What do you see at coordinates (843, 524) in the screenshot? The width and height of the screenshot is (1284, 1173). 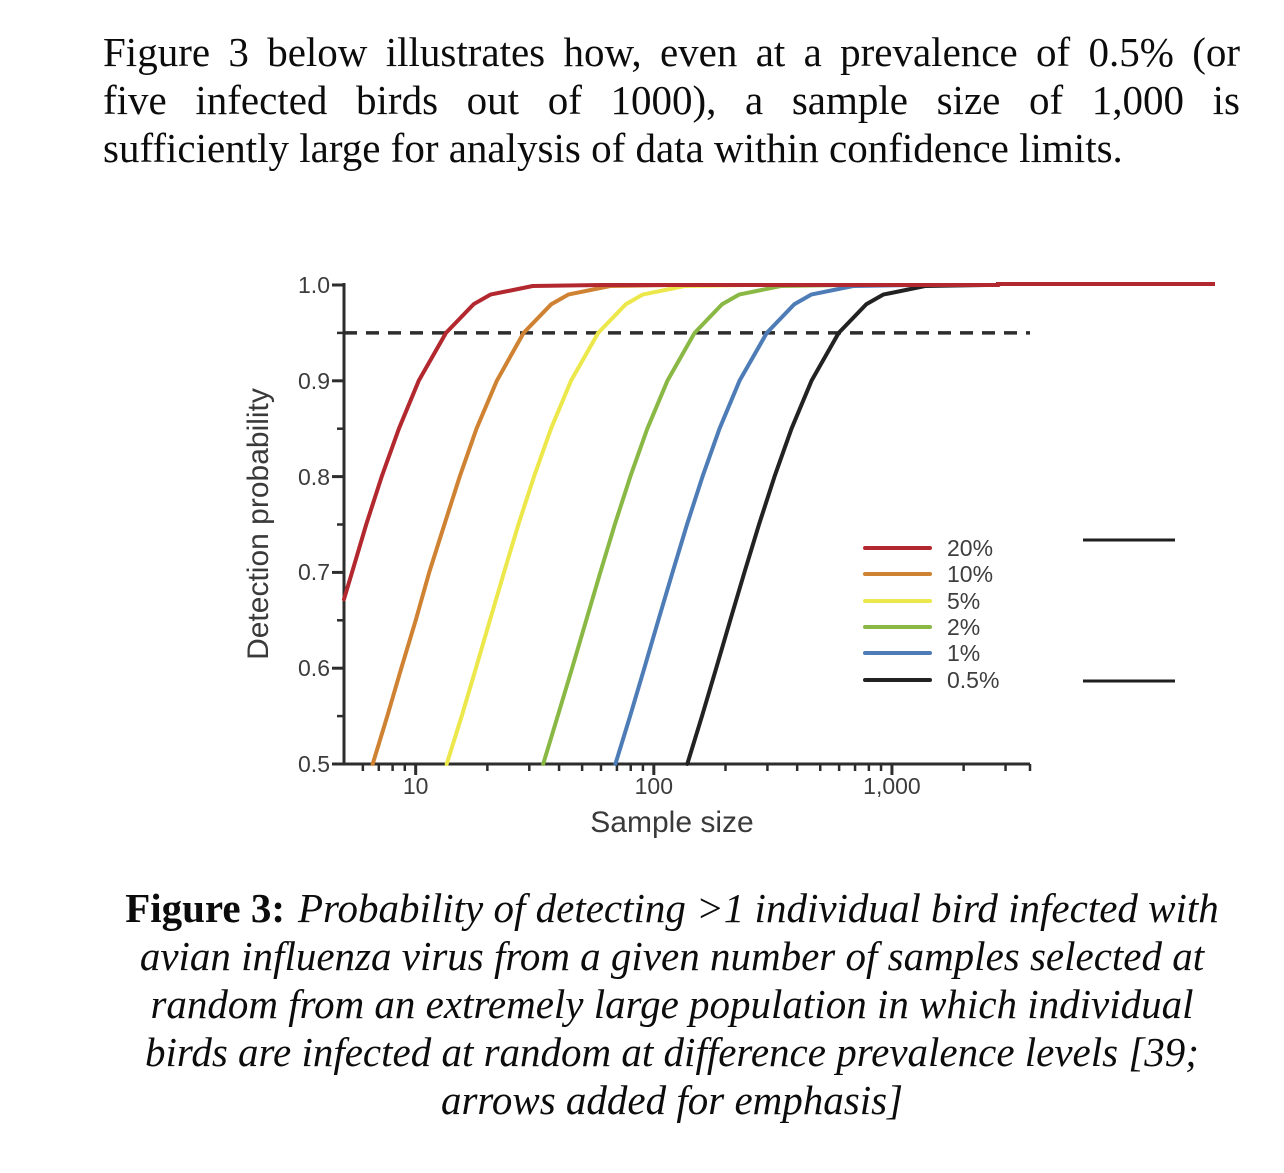 I see `curve-0.5%` at bounding box center [843, 524].